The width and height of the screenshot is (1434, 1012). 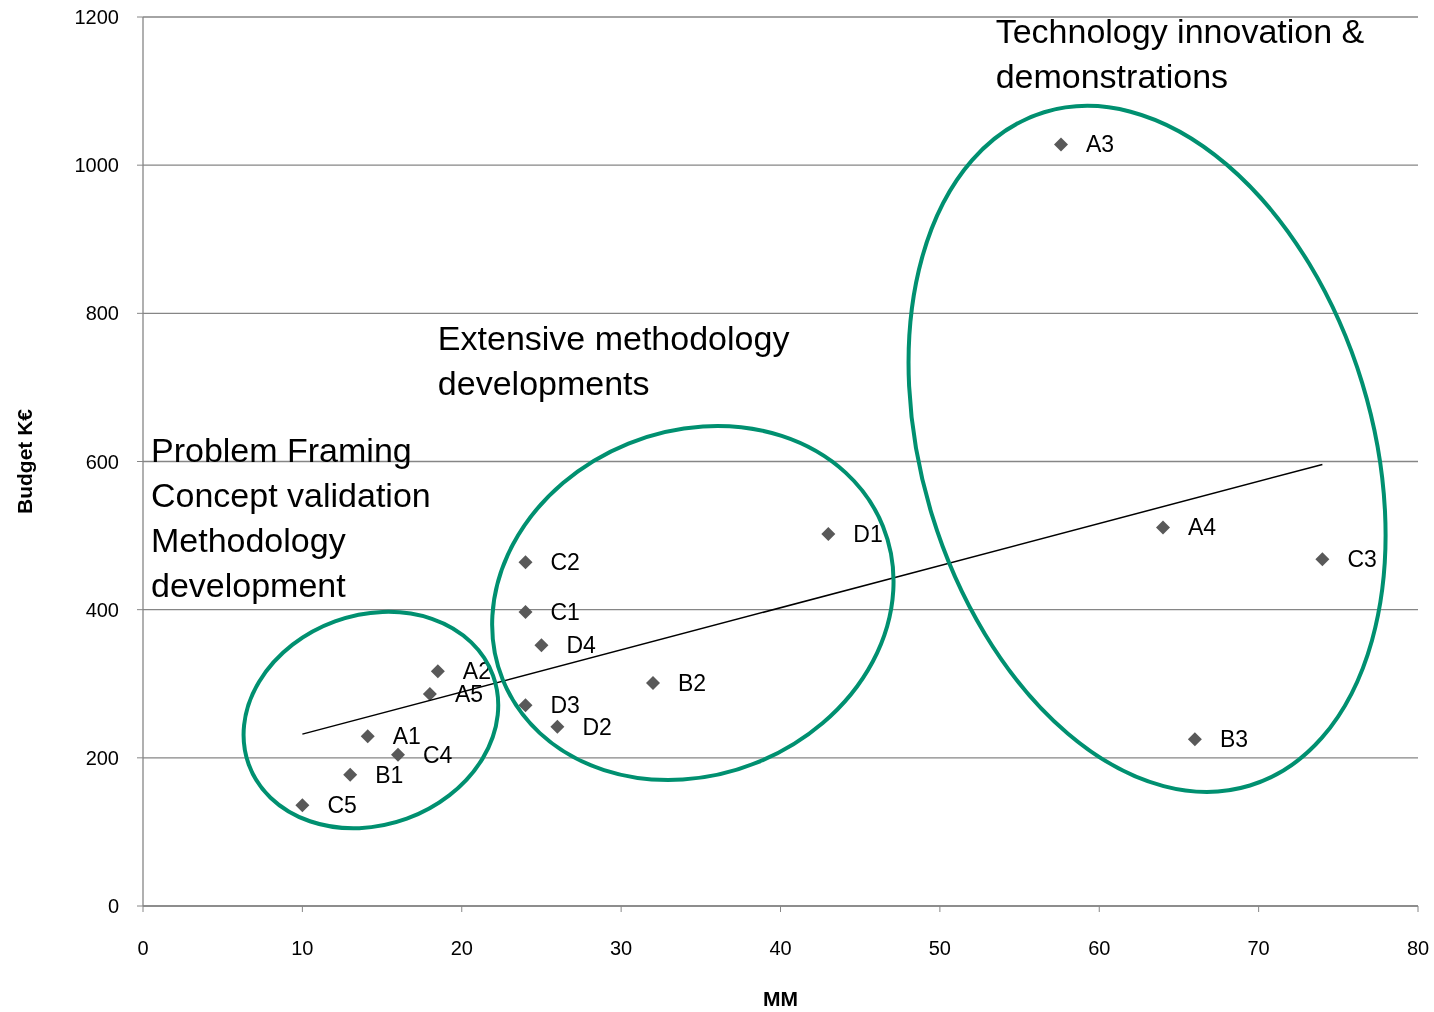 What do you see at coordinates (1362, 559) in the screenshot?
I see `data-label: C3` at bounding box center [1362, 559].